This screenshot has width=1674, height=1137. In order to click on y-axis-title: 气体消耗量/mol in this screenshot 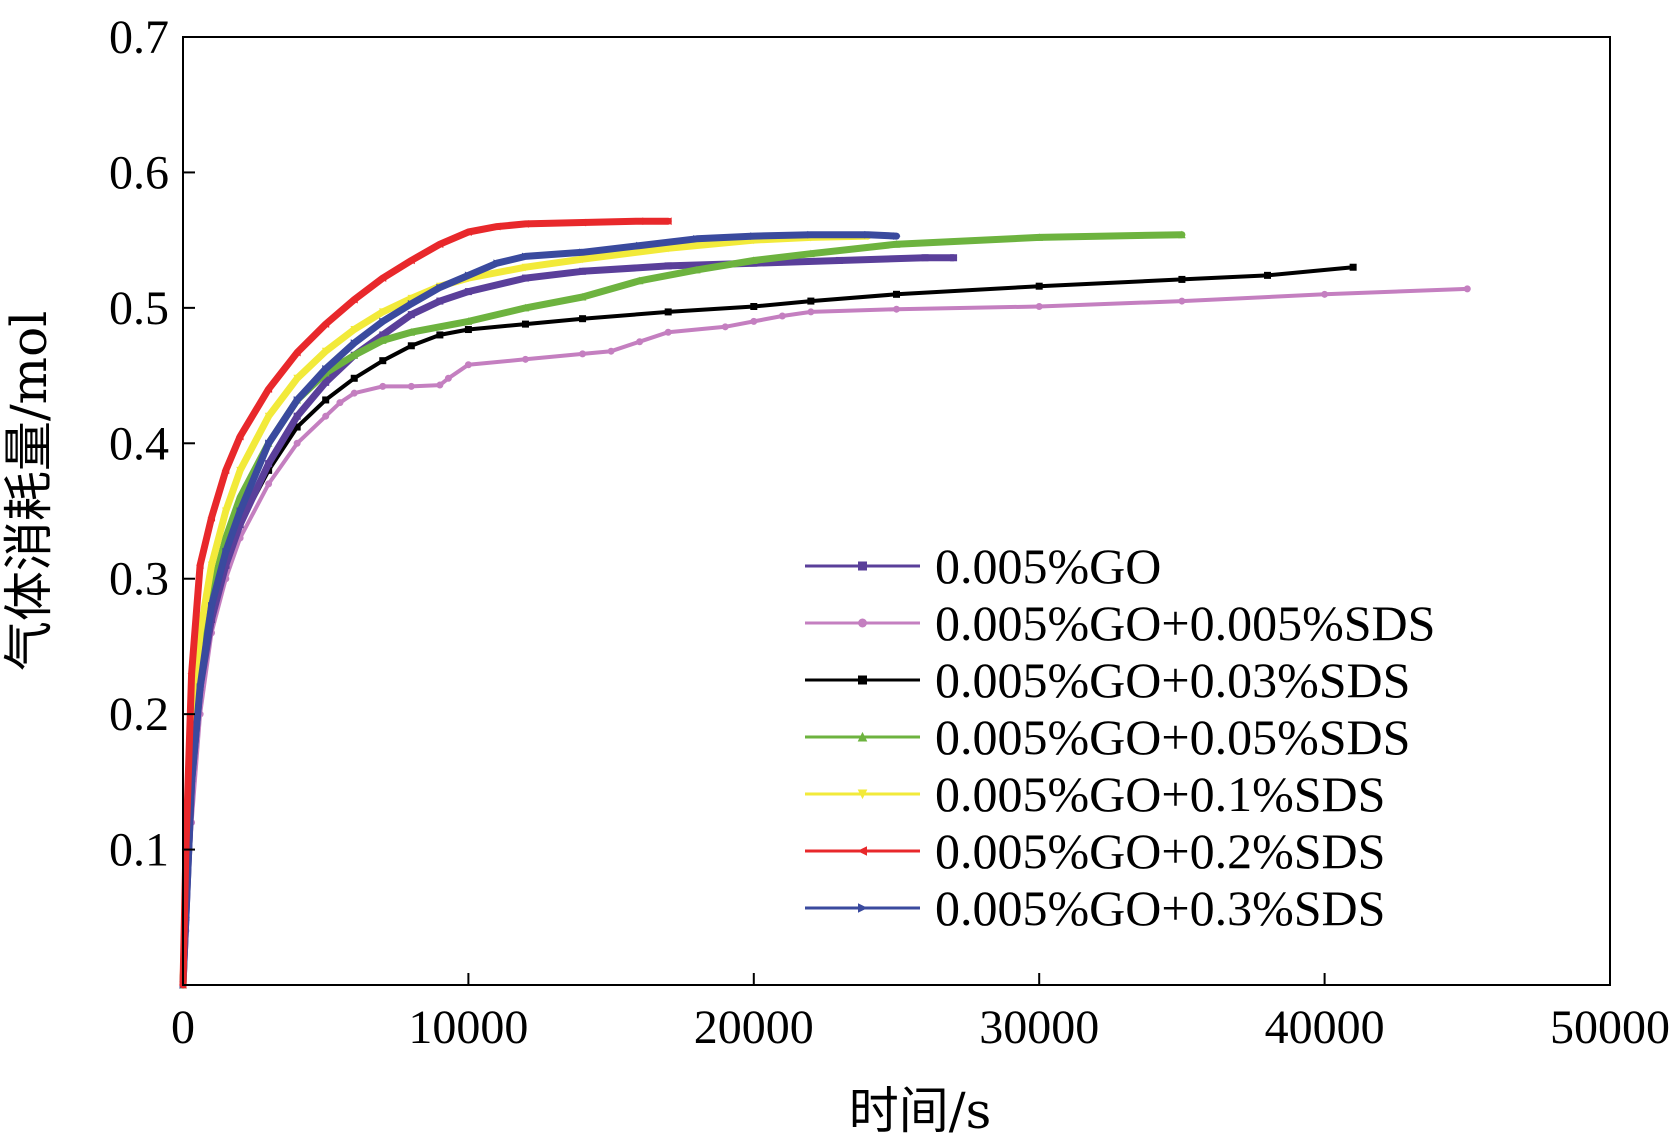, I will do `click(29, 491)`.